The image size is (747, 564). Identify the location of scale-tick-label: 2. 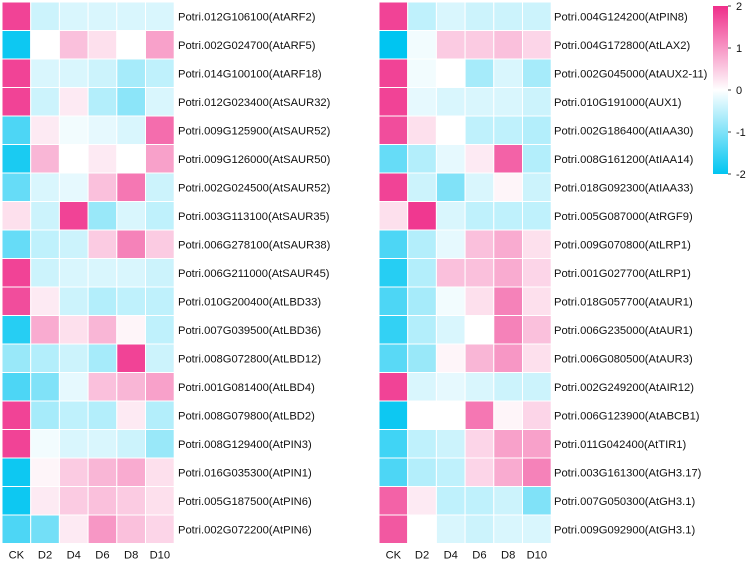
(739, 7).